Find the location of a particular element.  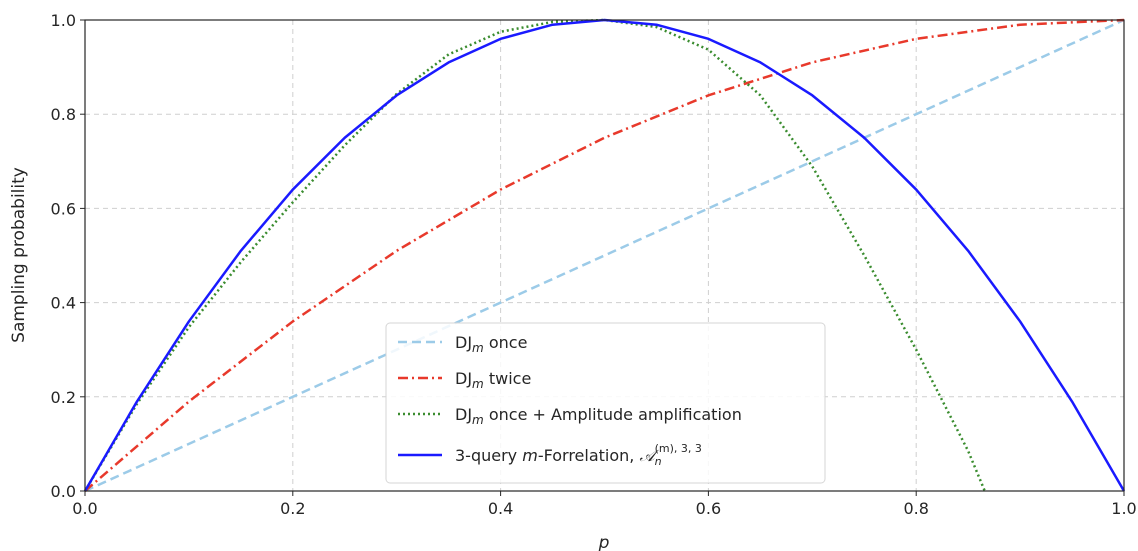

legend-label-dj-amplitude: DJm once + Amplitude amplification is located at coordinates (598, 416).